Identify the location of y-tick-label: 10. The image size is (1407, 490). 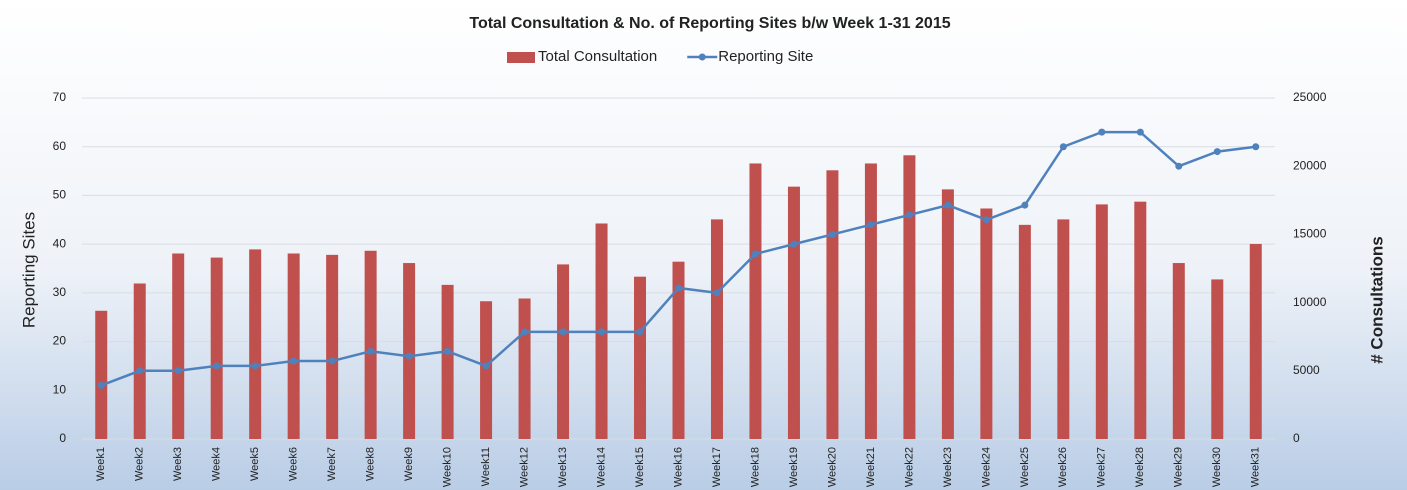
(60, 389).